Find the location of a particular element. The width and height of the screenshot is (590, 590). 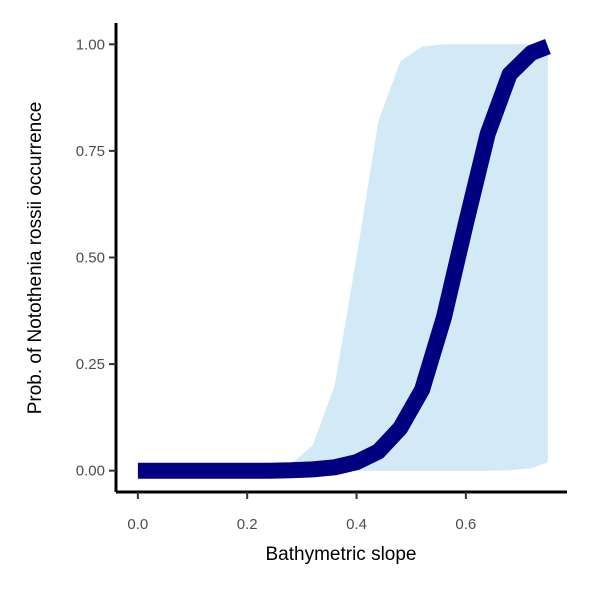

y-axis-ticks: 0.00 0.25 0.50 0.75 1.00 is located at coordinates (96, 258).